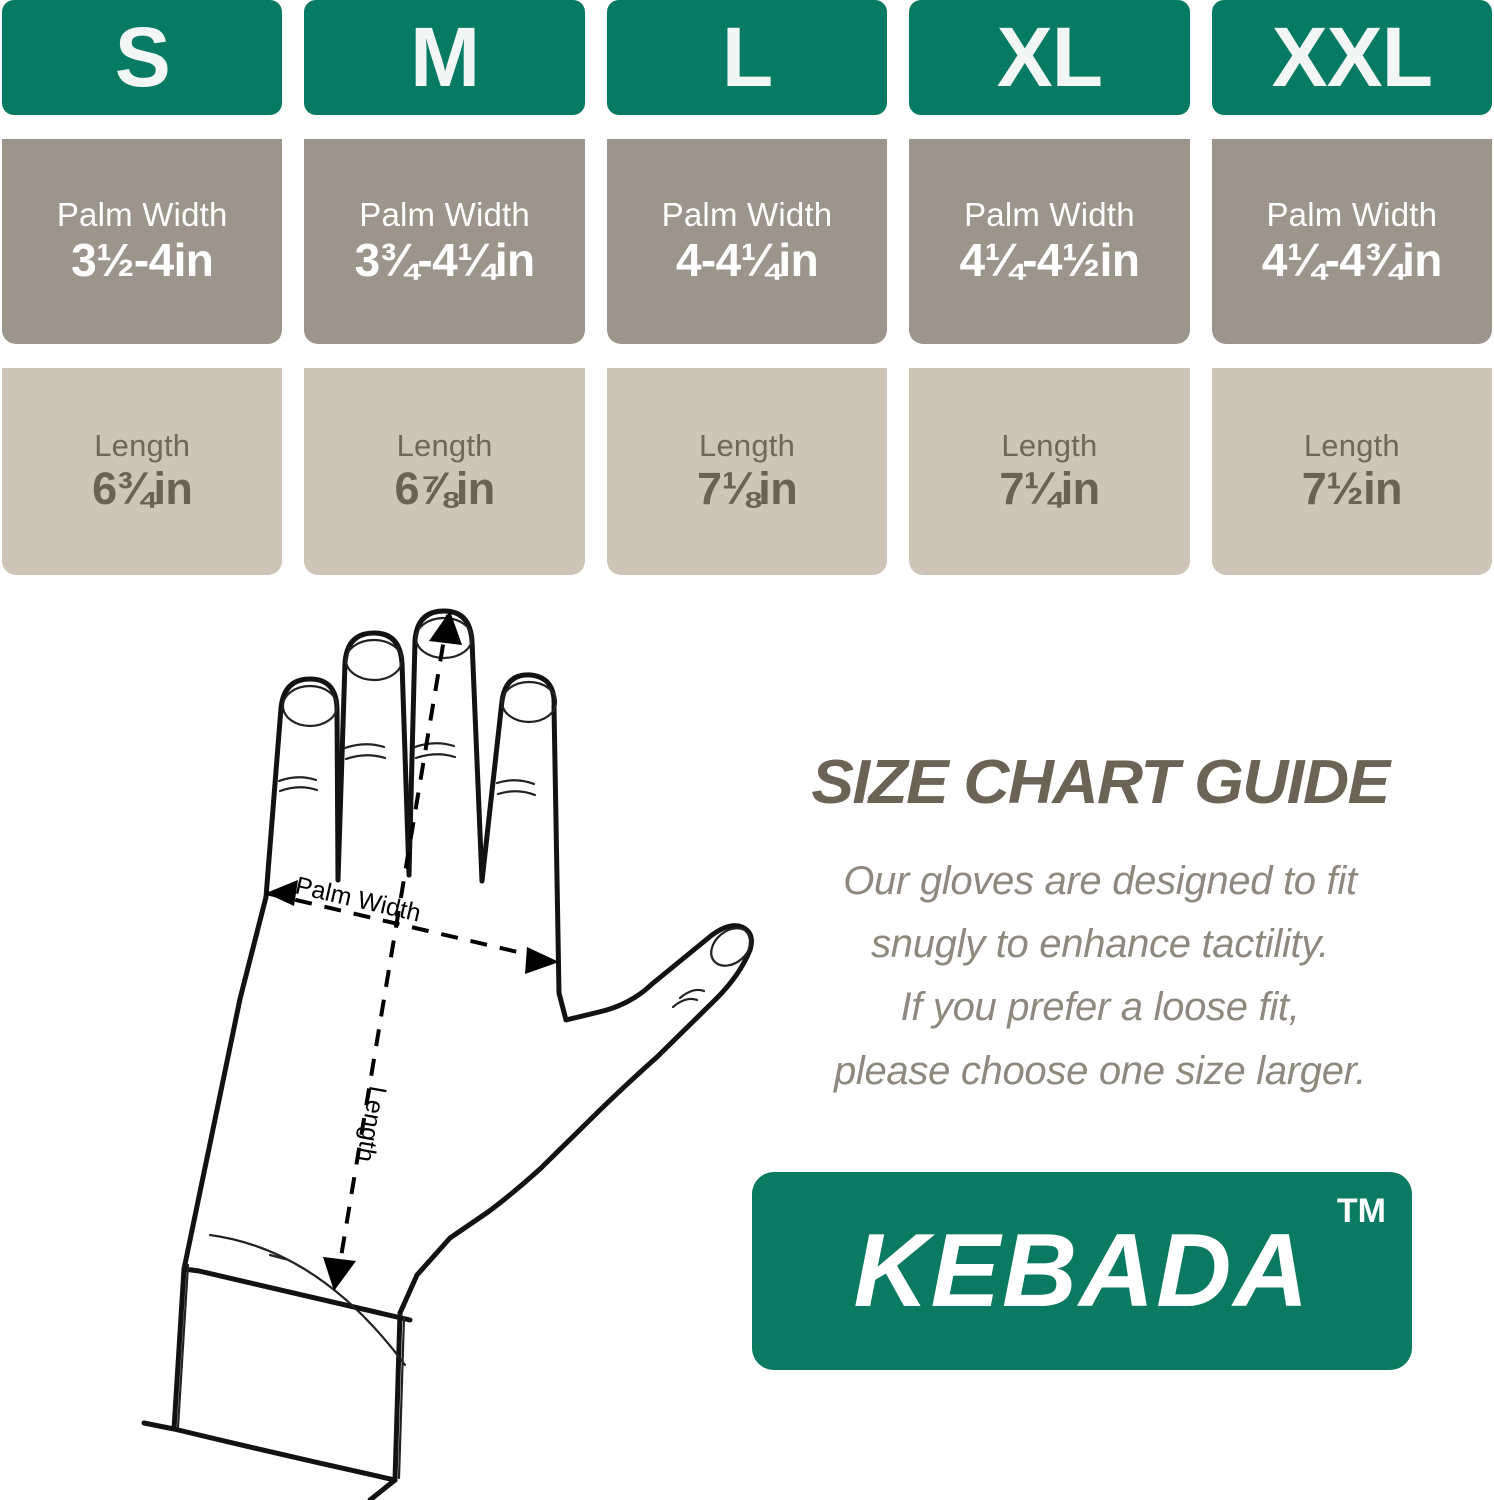 Image resolution: width=1494 pixels, height=1500 pixels. I want to click on size-column-xxl: XXL Palm Width 4¼-4¾in Length 7½in, so click(1352, 287).